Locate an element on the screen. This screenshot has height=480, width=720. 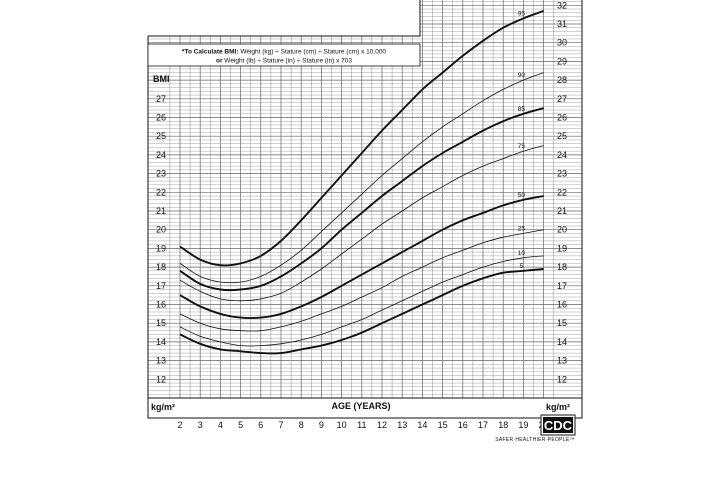
y-tick-label-left: 12 is located at coordinates (161, 379).